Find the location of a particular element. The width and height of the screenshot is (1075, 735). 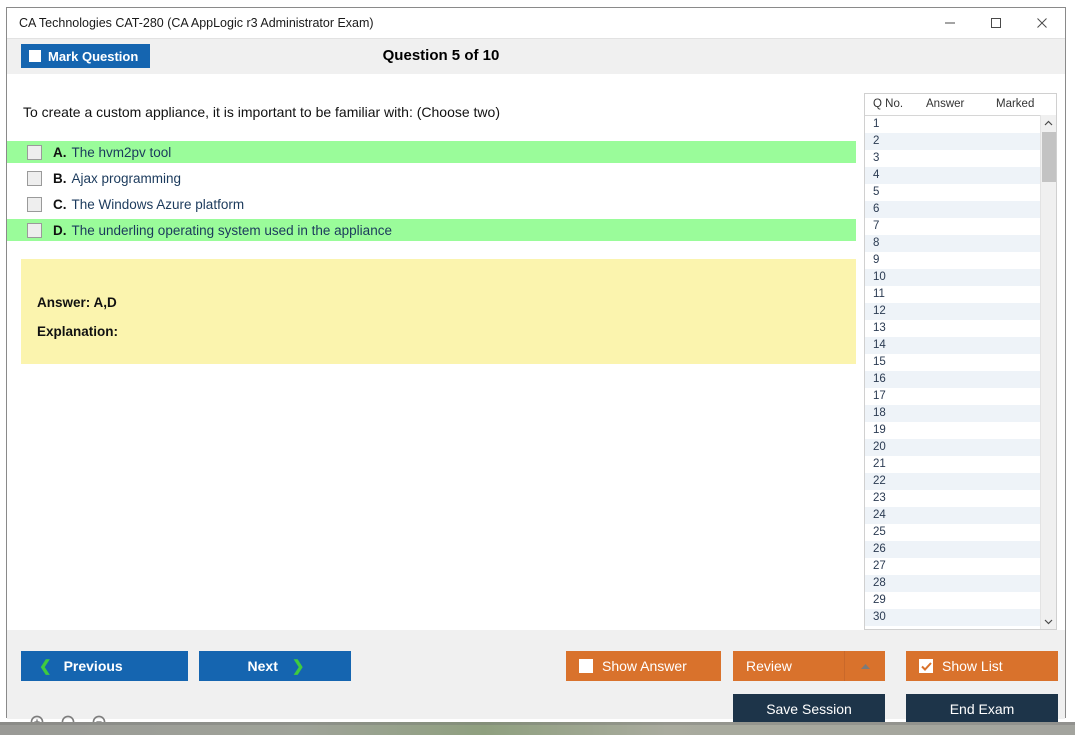

option-letter: B. is located at coordinates (60, 178).